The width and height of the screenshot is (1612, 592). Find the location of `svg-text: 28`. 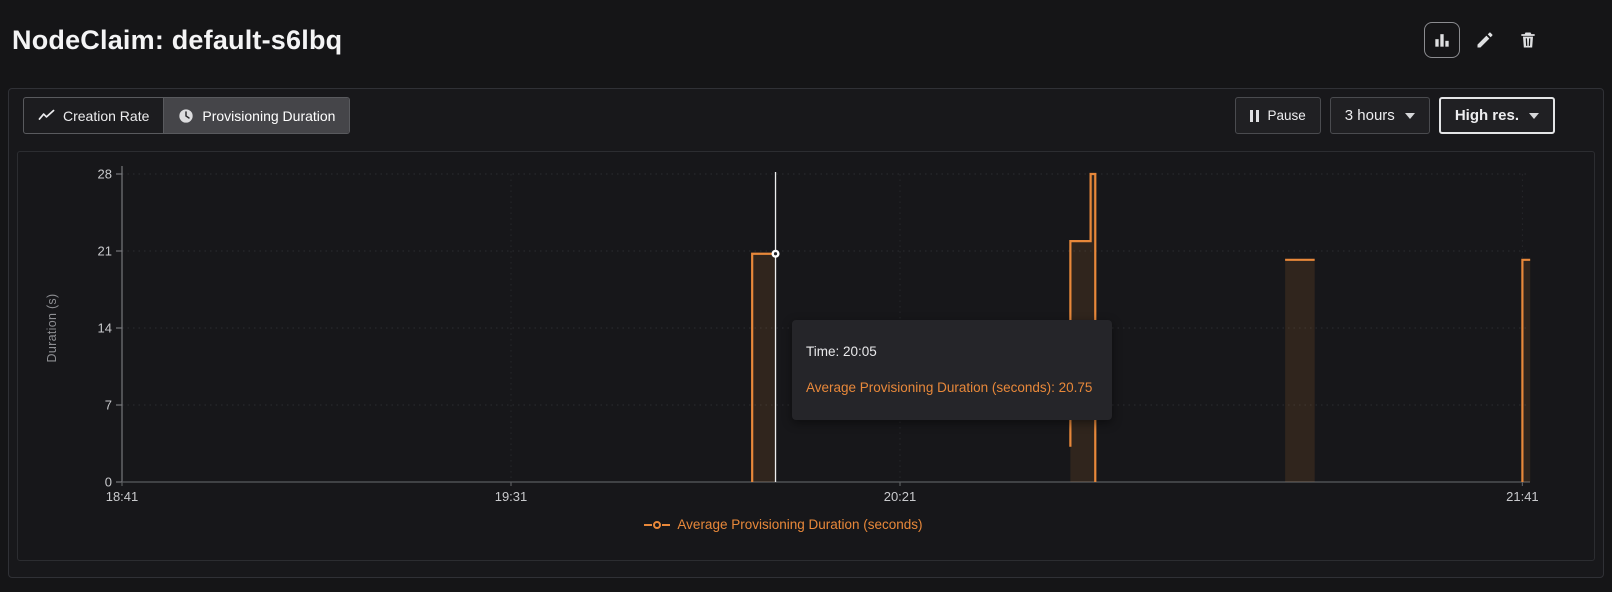

svg-text: 28 is located at coordinates (105, 174).